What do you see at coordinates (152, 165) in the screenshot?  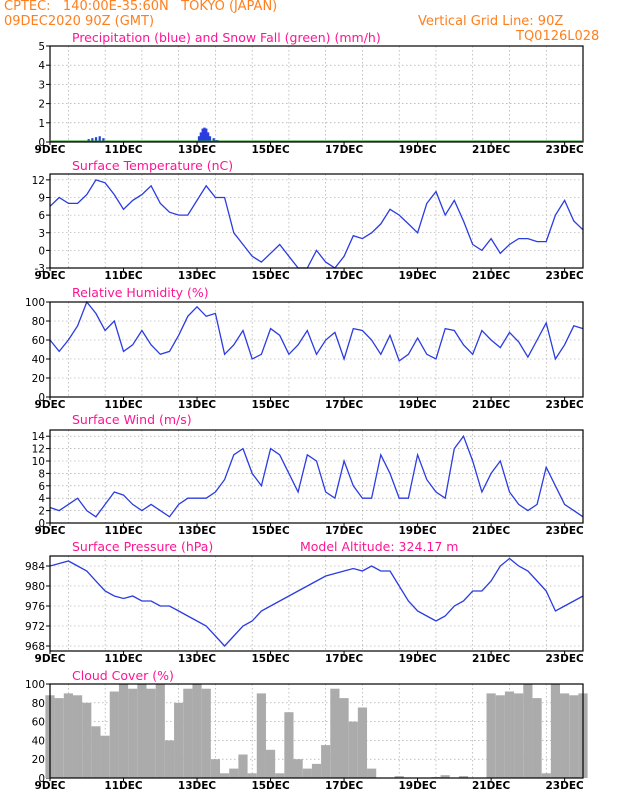 I see `panel-title: Surface Temperature (nC)` at bounding box center [152, 165].